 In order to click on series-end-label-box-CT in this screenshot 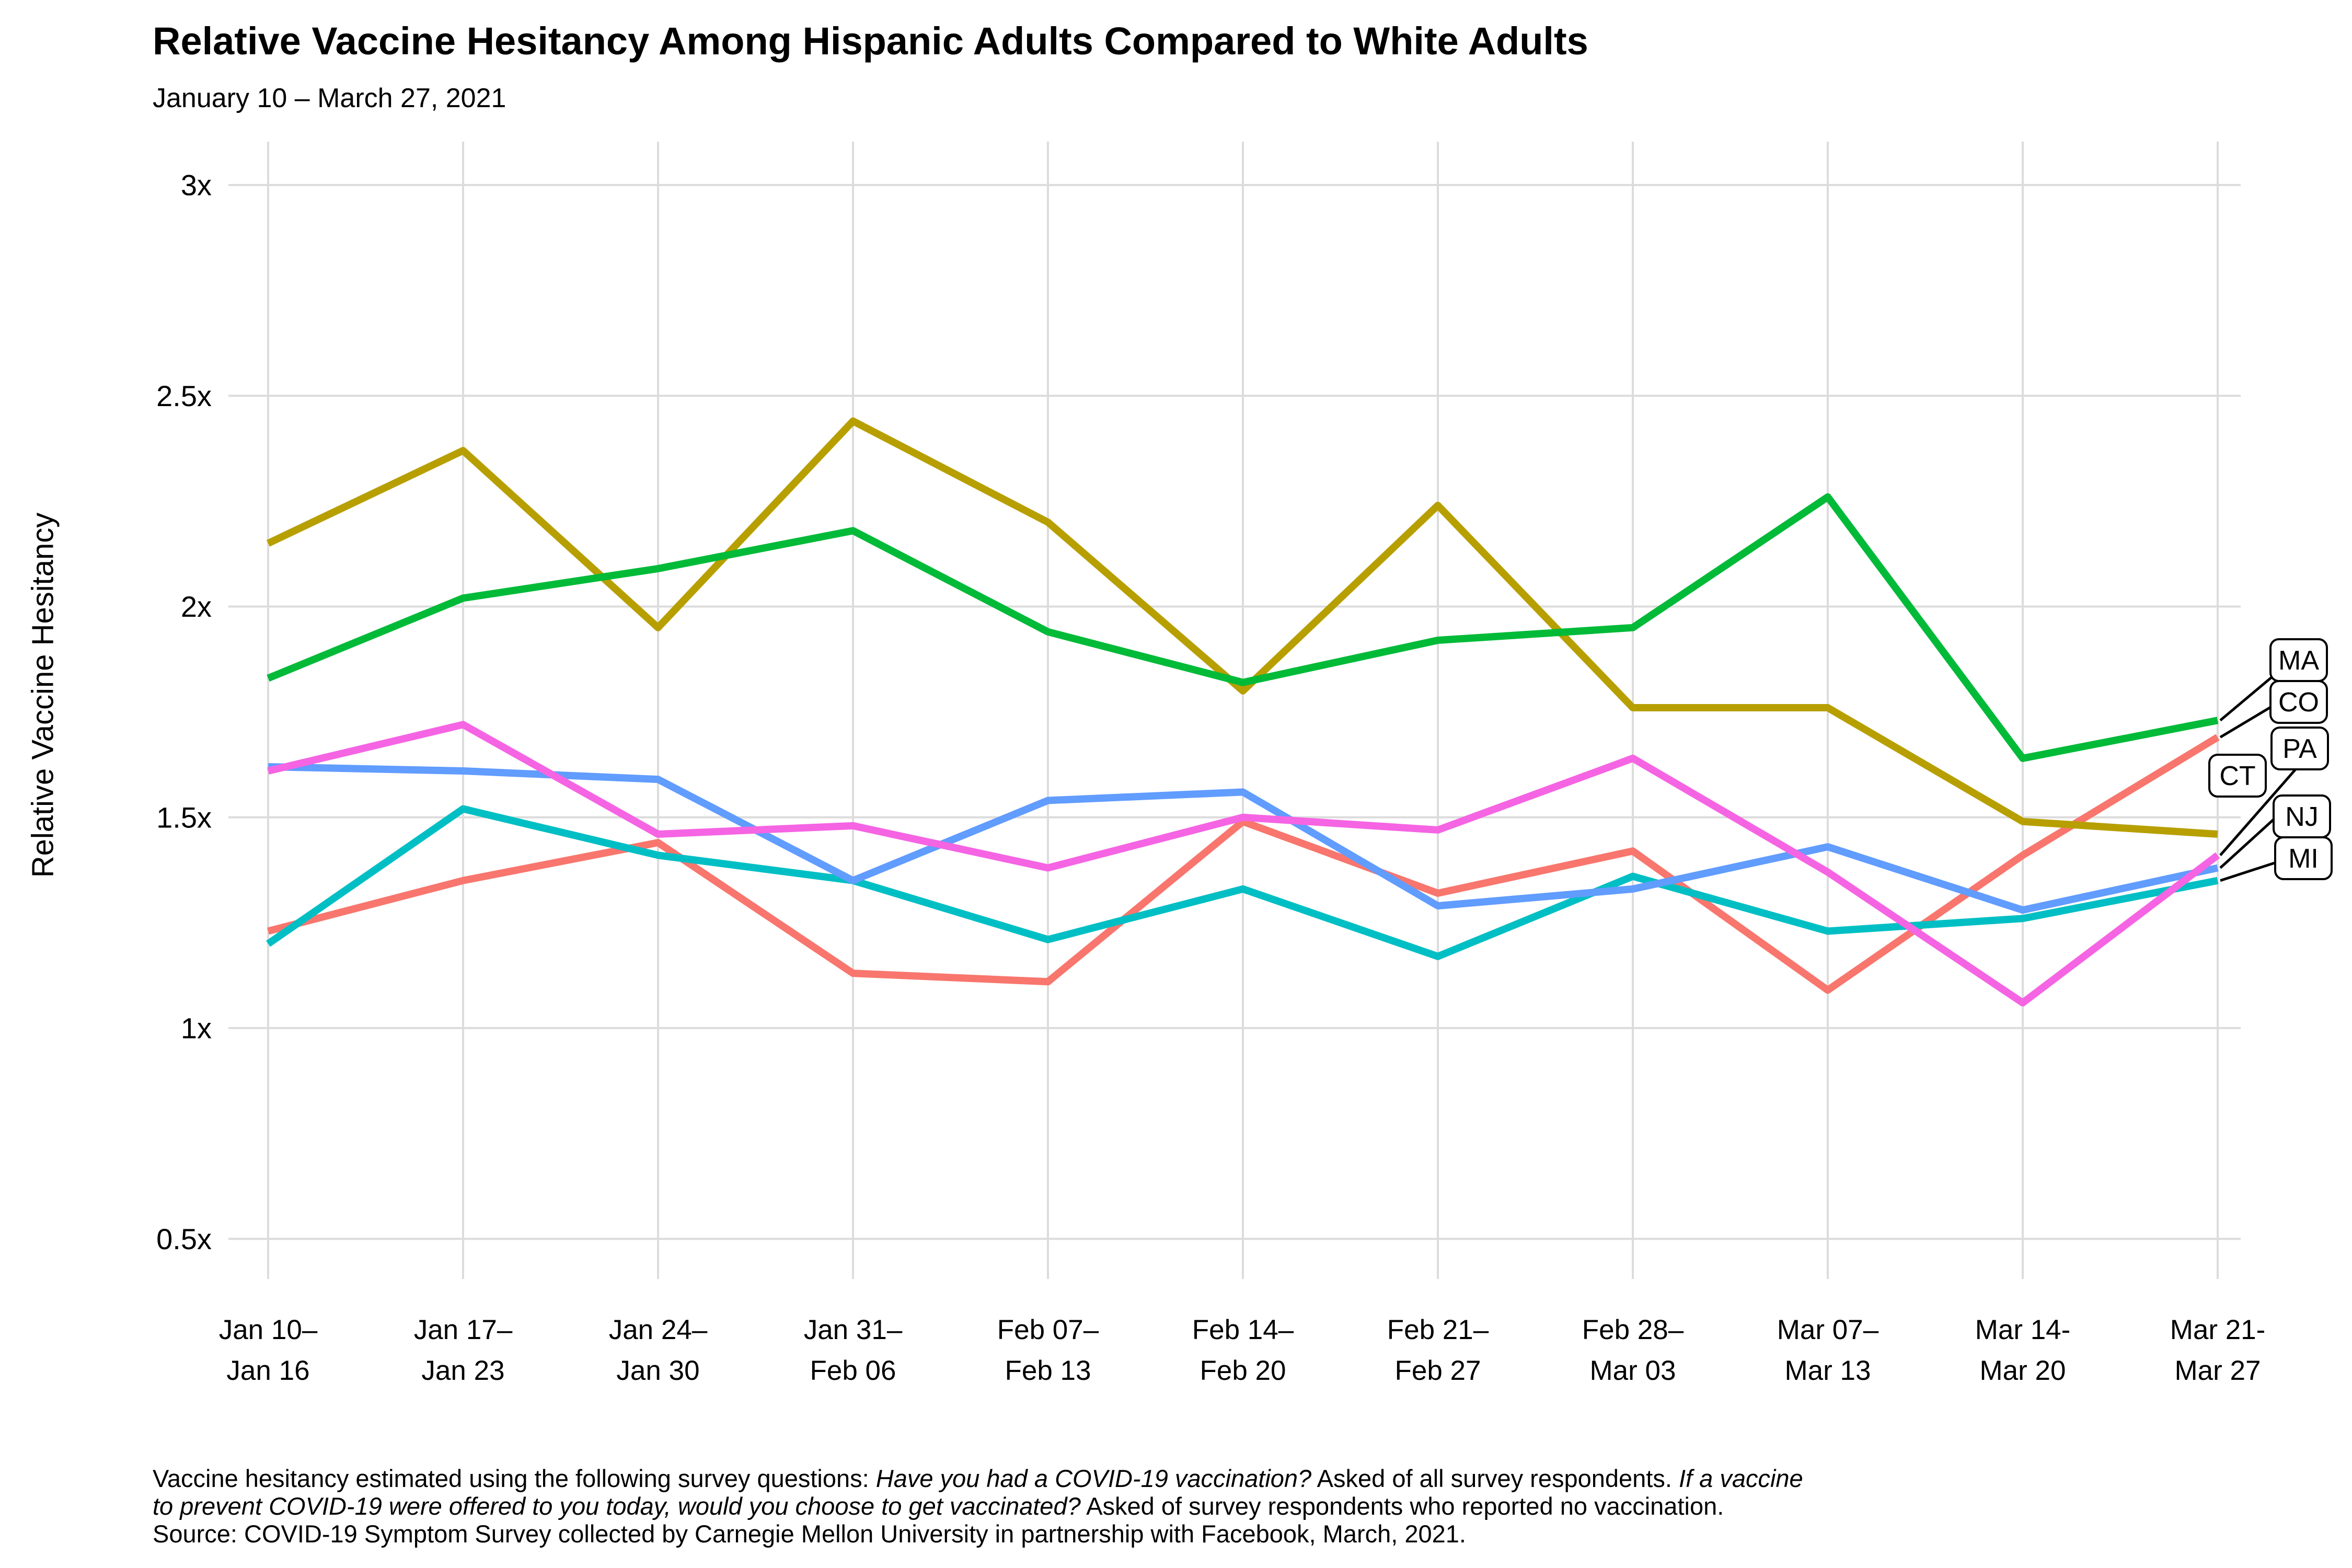, I will do `click(2237, 776)`.